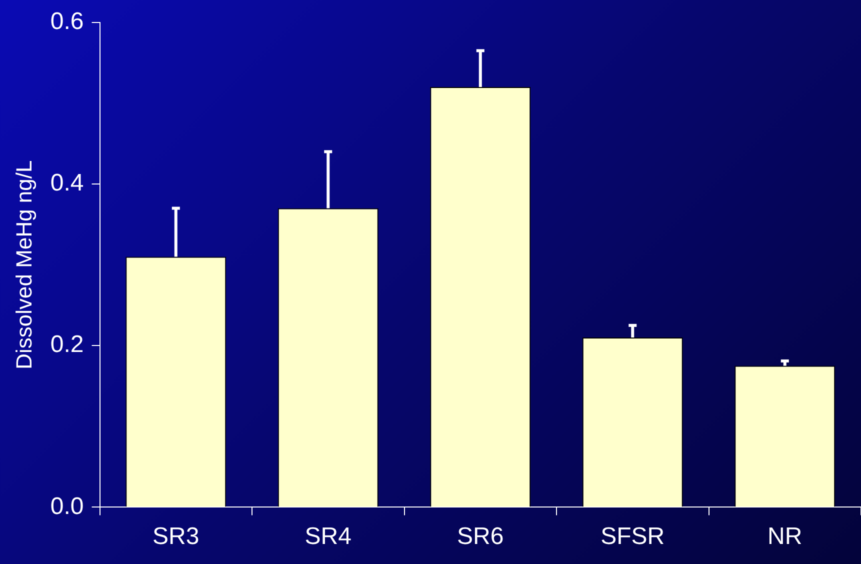 This screenshot has width=861, height=564. What do you see at coordinates (67, 344) in the screenshot?
I see `y-tick-label: 0.2` at bounding box center [67, 344].